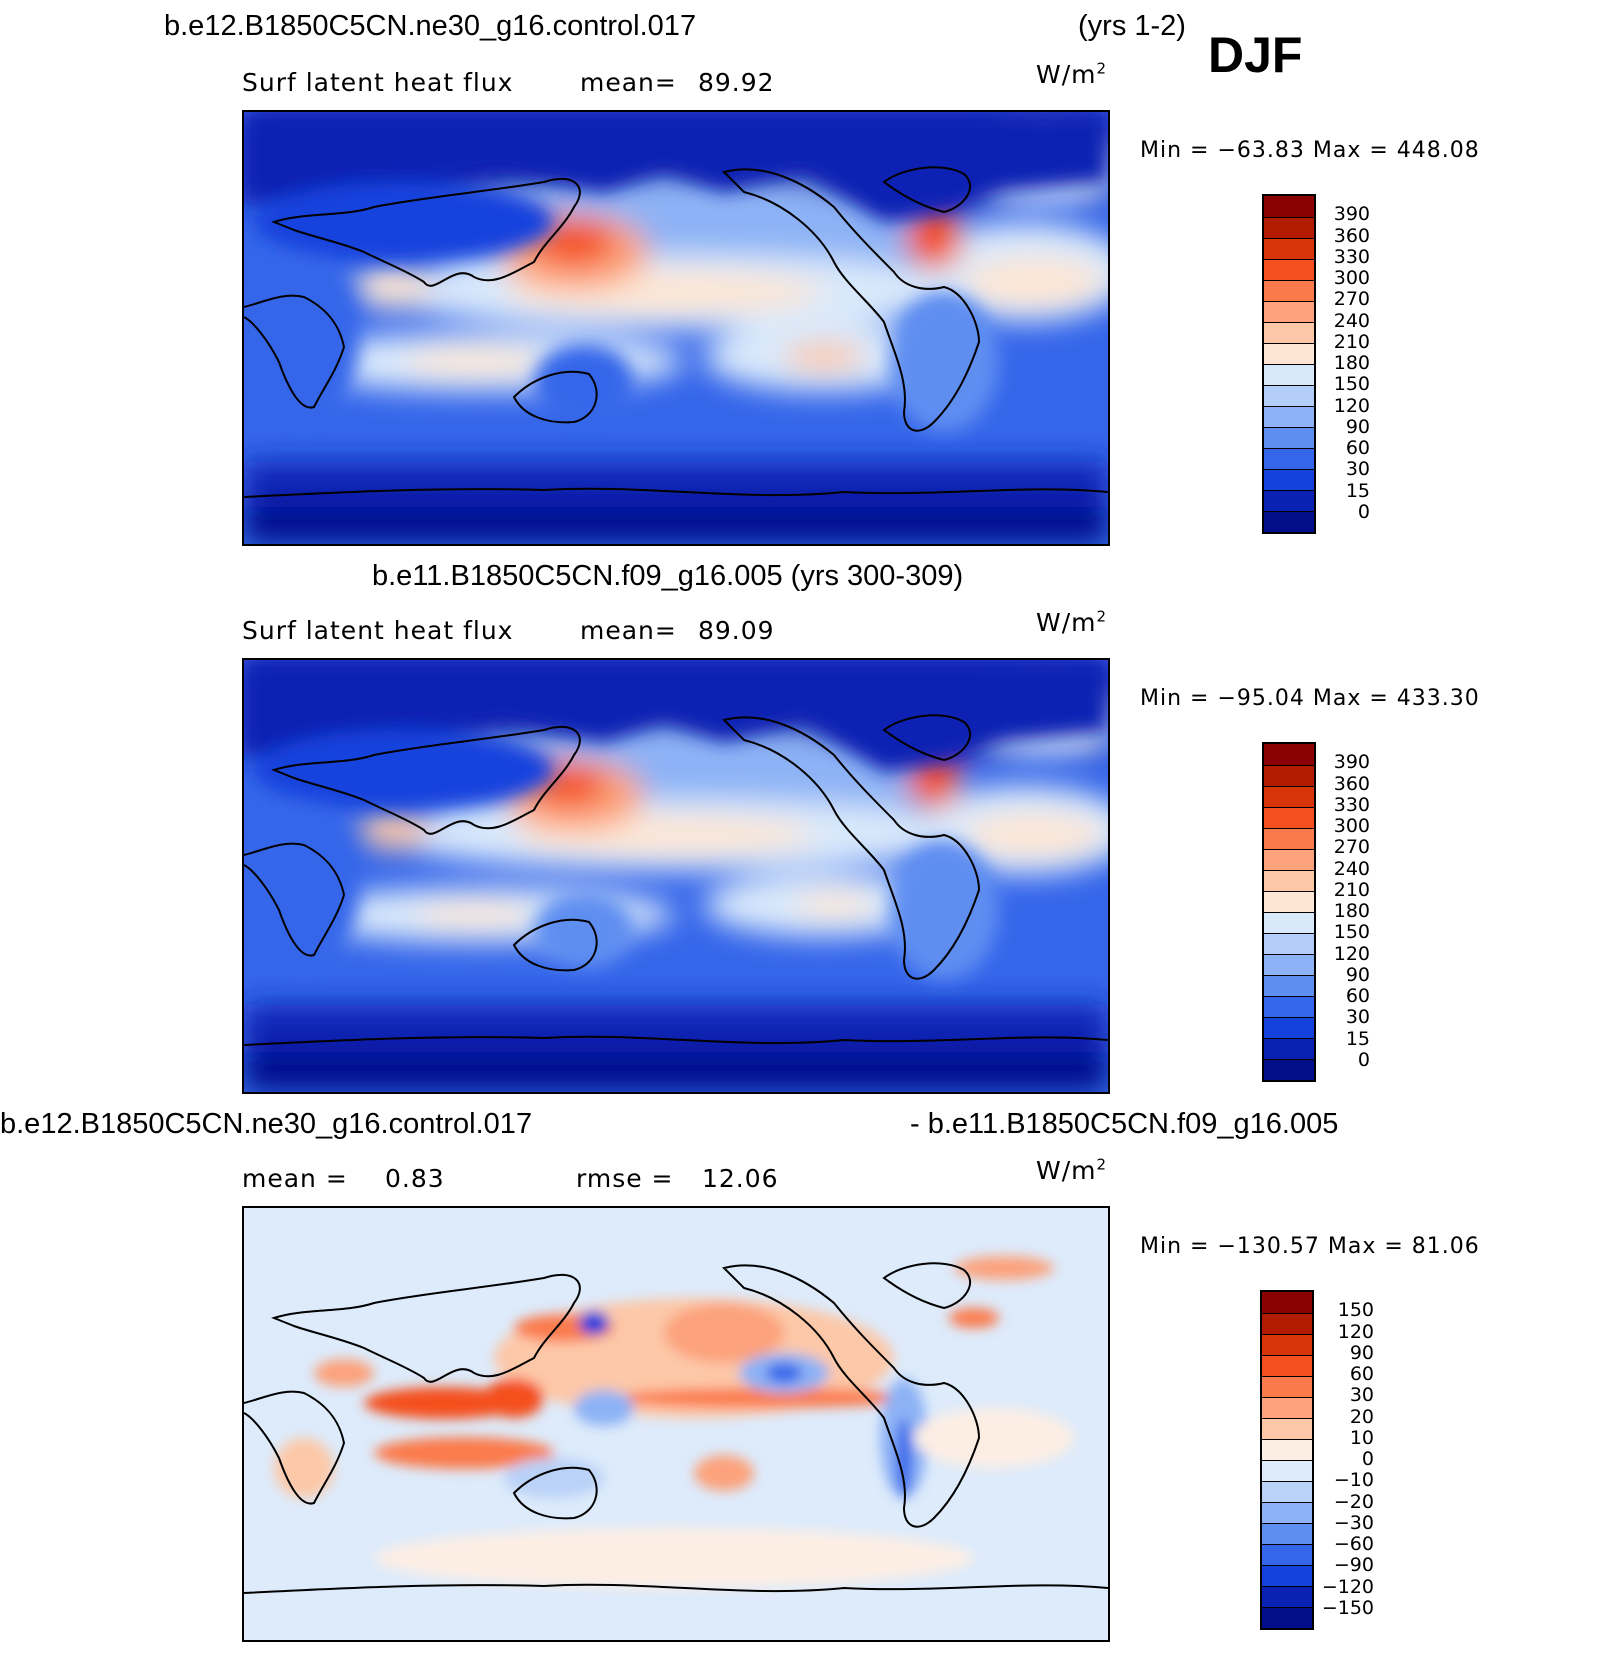  What do you see at coordinates (1361, 1437) in the screenshot?
I see `colorbar-tick-label: 10` at bounding box center [1361, 1437].